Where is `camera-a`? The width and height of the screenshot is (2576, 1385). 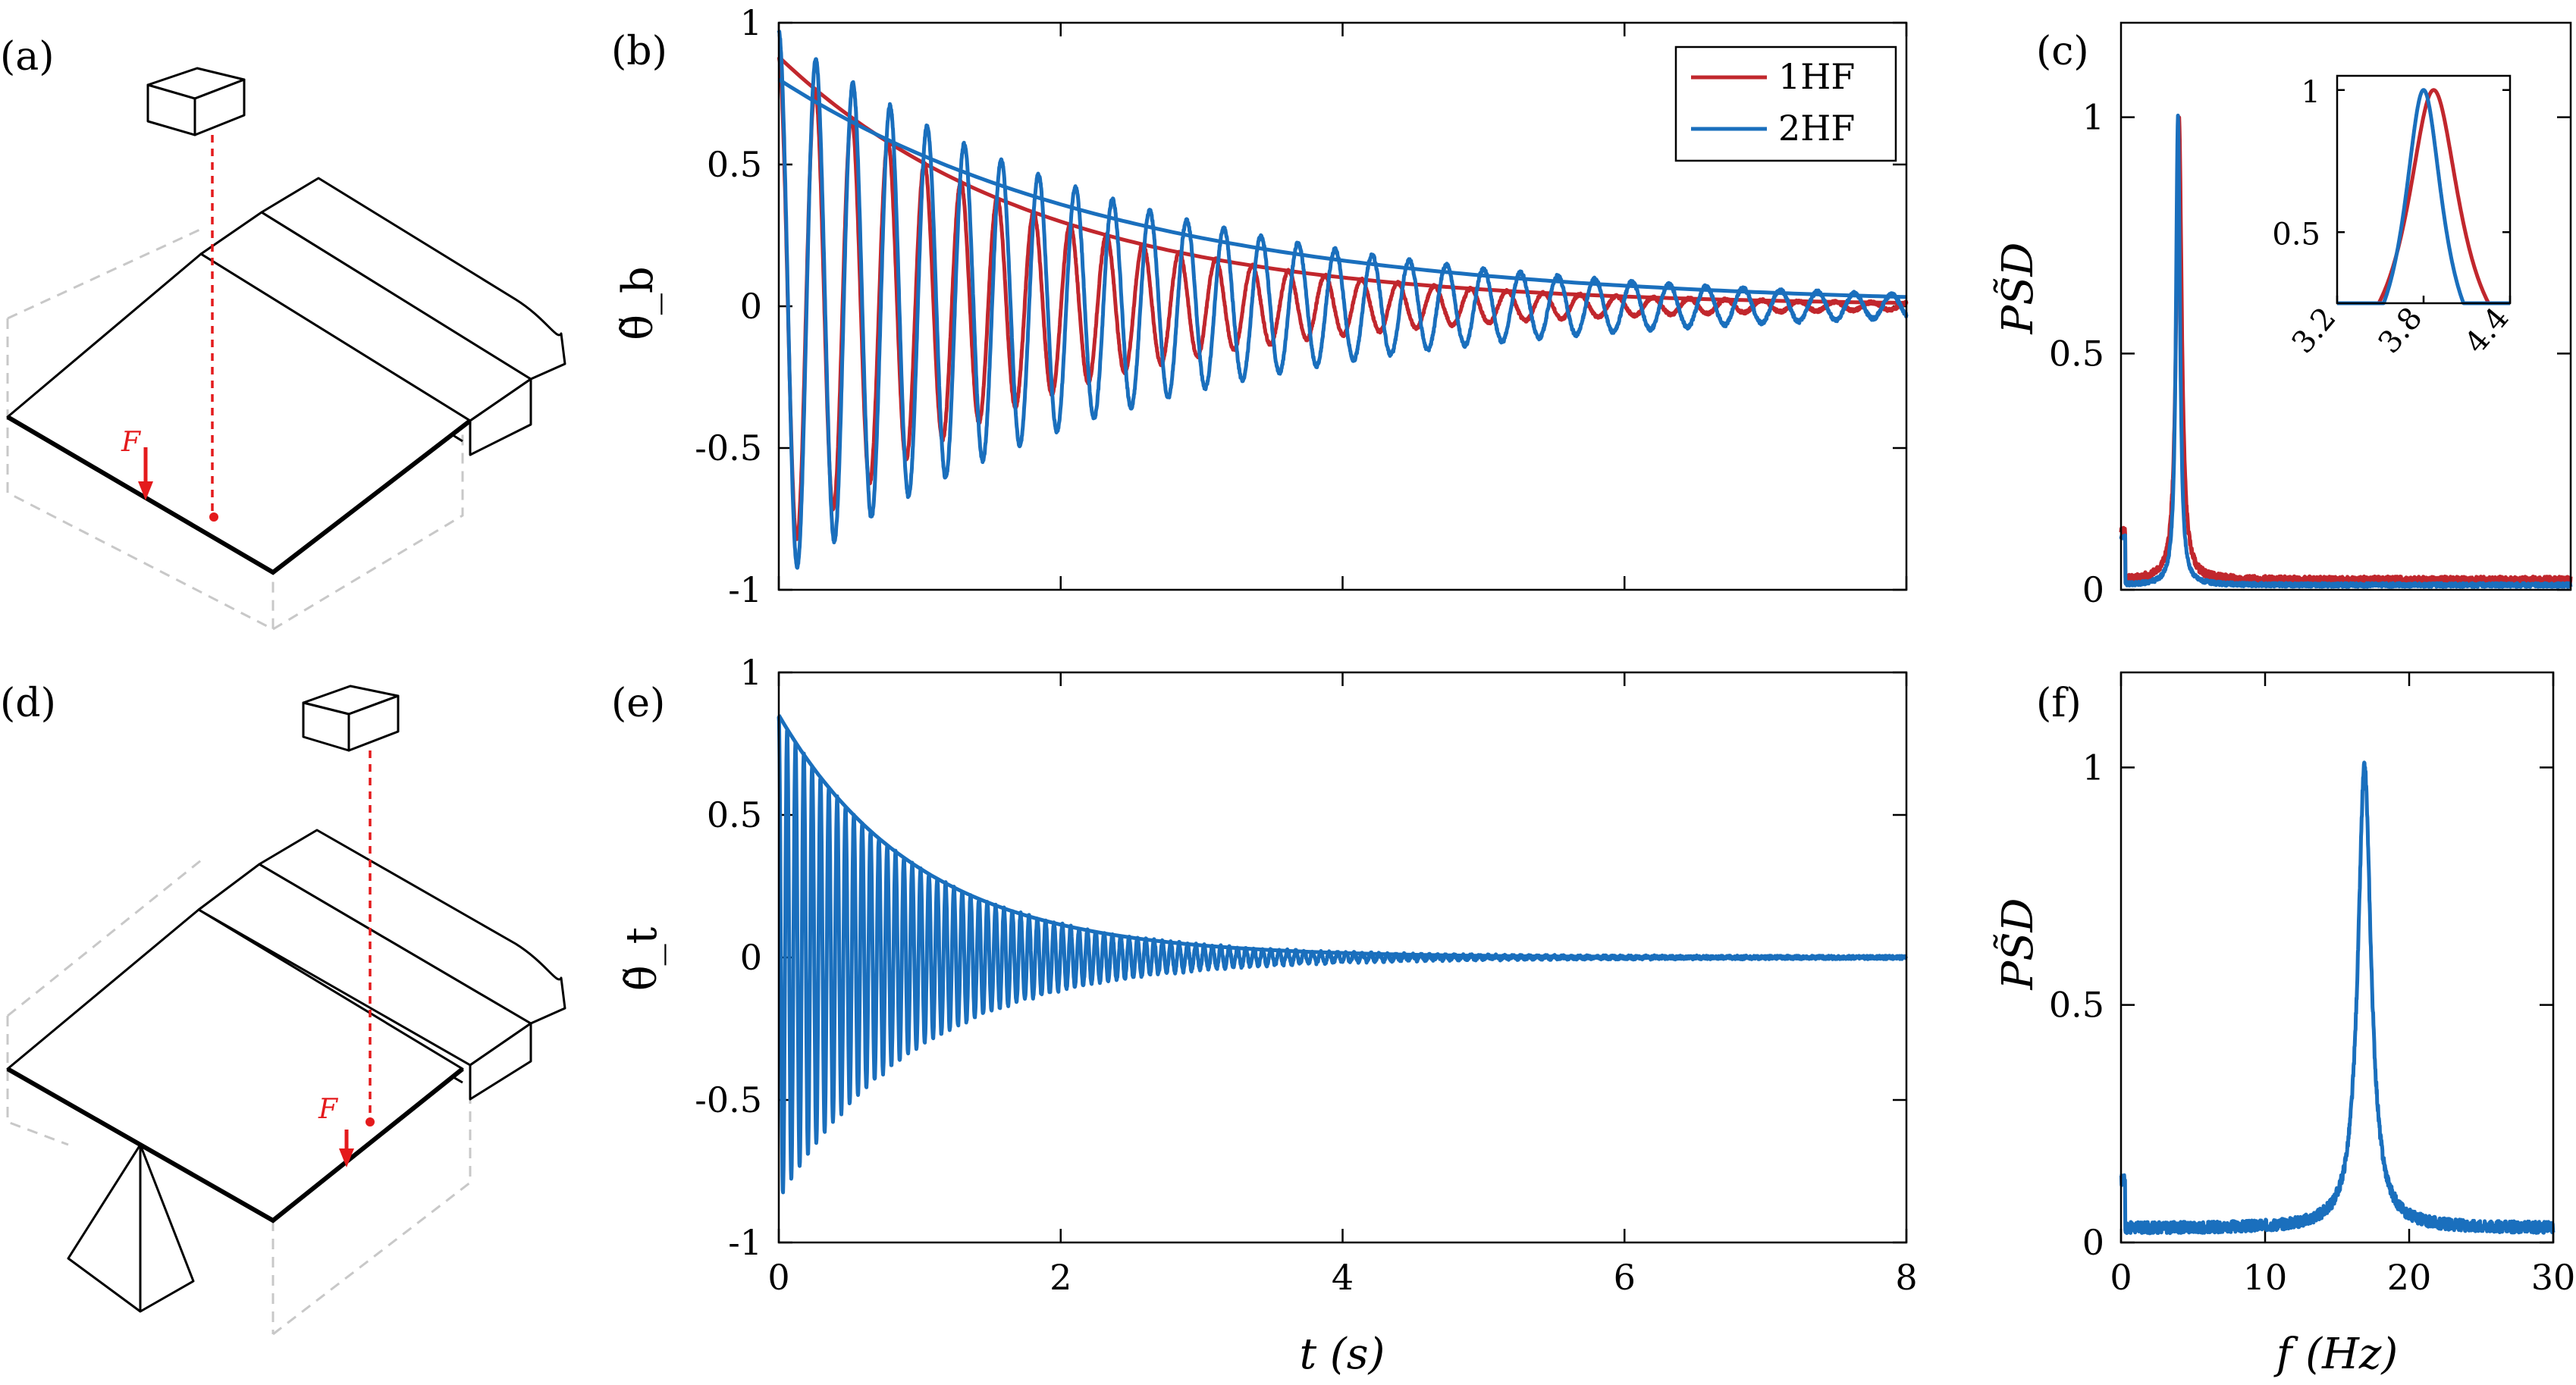
camera-a is located at coordinates (196, 102).